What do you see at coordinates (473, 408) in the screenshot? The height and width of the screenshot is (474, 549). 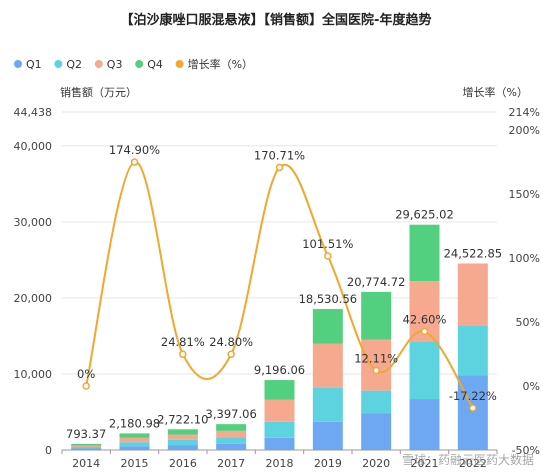 I see `growth-point-2022` at bounding box center [473, 408].